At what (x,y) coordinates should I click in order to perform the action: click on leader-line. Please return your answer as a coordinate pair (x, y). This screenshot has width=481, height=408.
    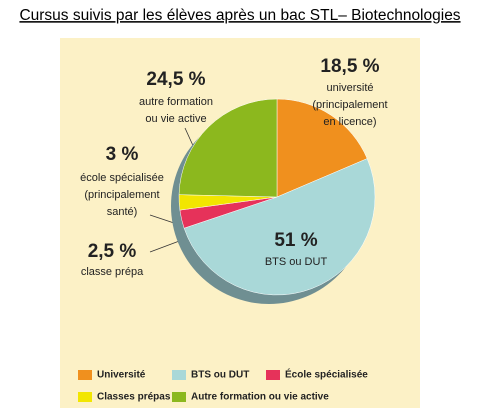
    Looking at the image, I should click on (166, 246).